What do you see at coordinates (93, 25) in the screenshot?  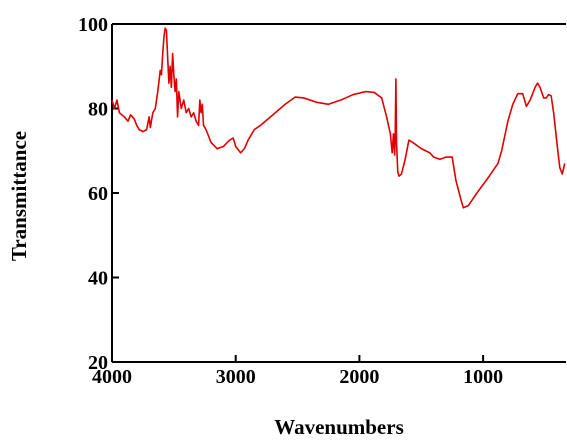 I see `y-tick-label: 100` at bounding box center [93, 25].